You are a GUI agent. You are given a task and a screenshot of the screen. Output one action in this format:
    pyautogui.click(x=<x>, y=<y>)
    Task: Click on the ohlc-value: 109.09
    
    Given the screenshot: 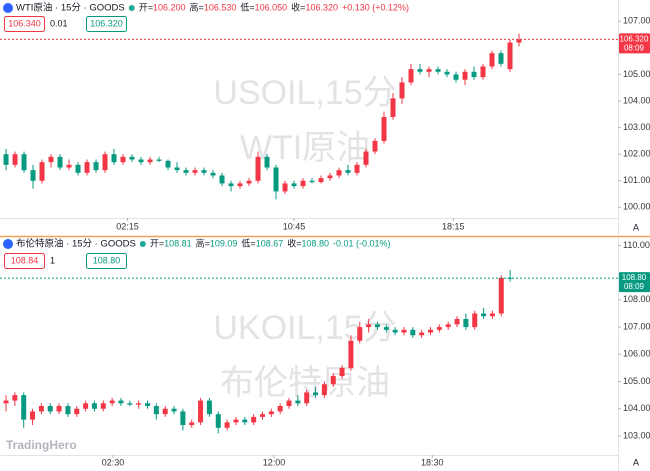 What is the action you would take?
    pyautogui.click(x=224, y=243)
    